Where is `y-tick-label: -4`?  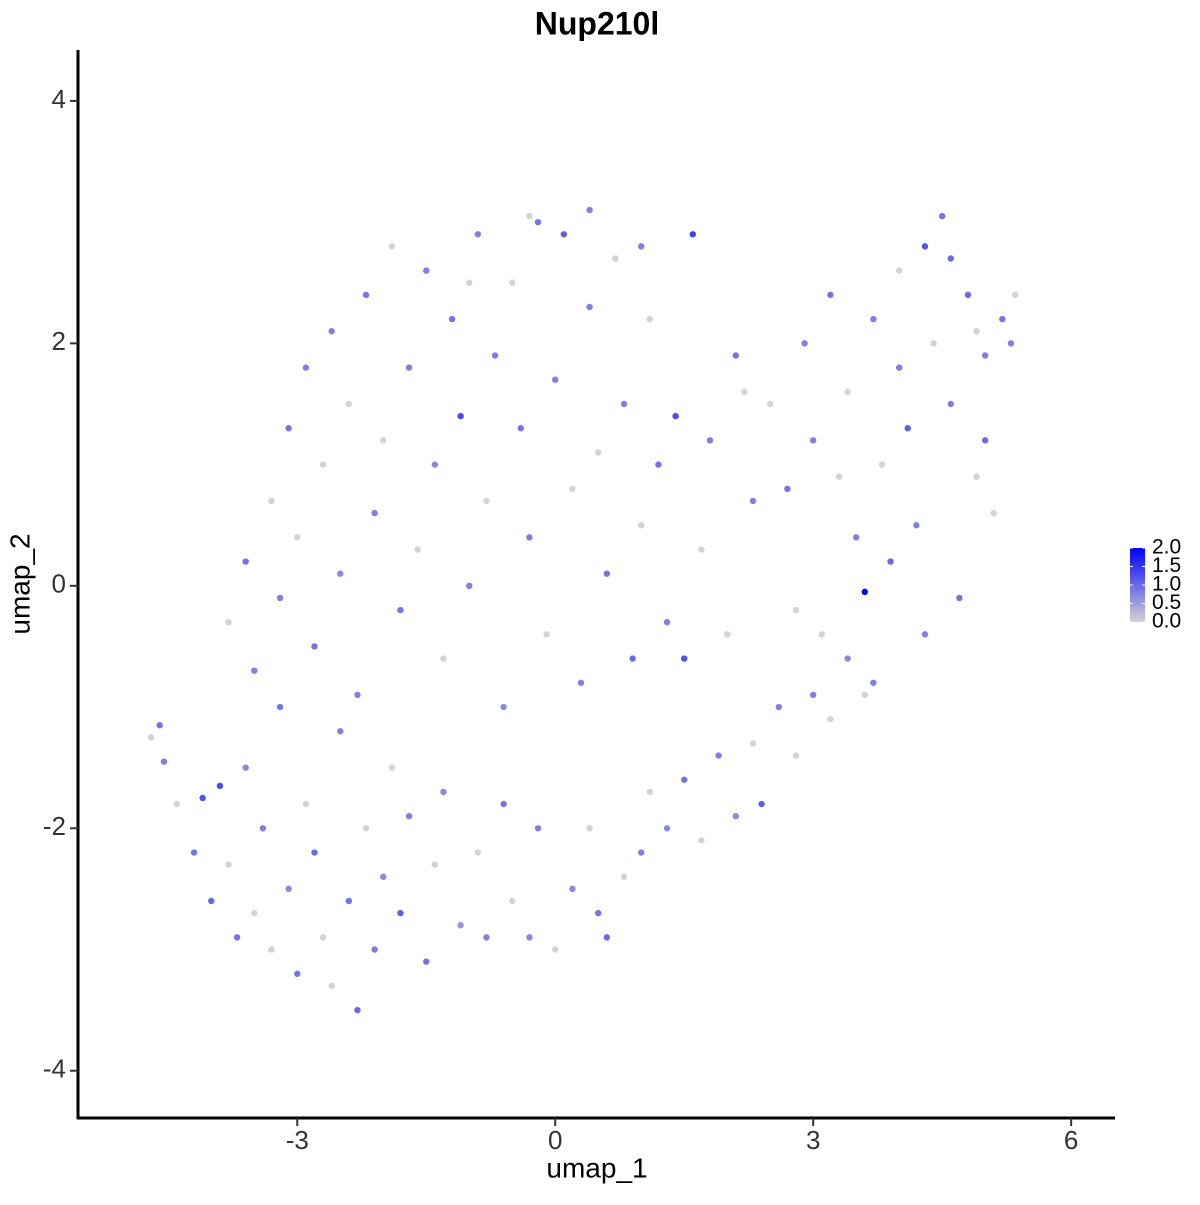
y-tick-label: -4 is located at coordinates (54, 1069).